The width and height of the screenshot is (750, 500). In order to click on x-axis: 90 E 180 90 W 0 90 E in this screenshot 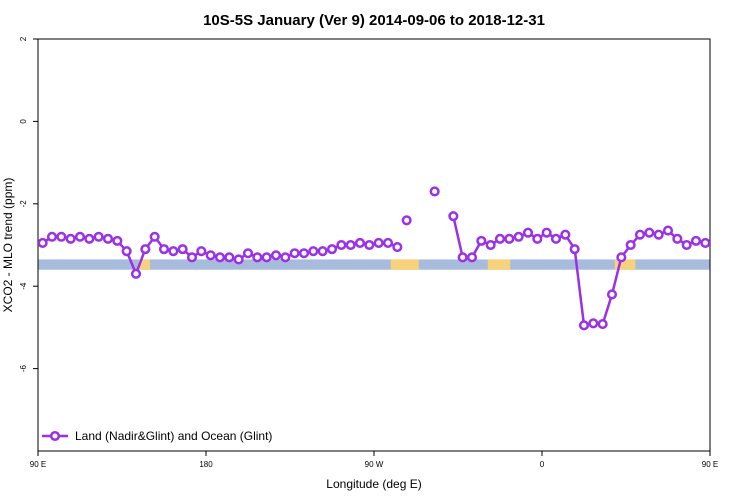, I will do `click(374, 460)`.